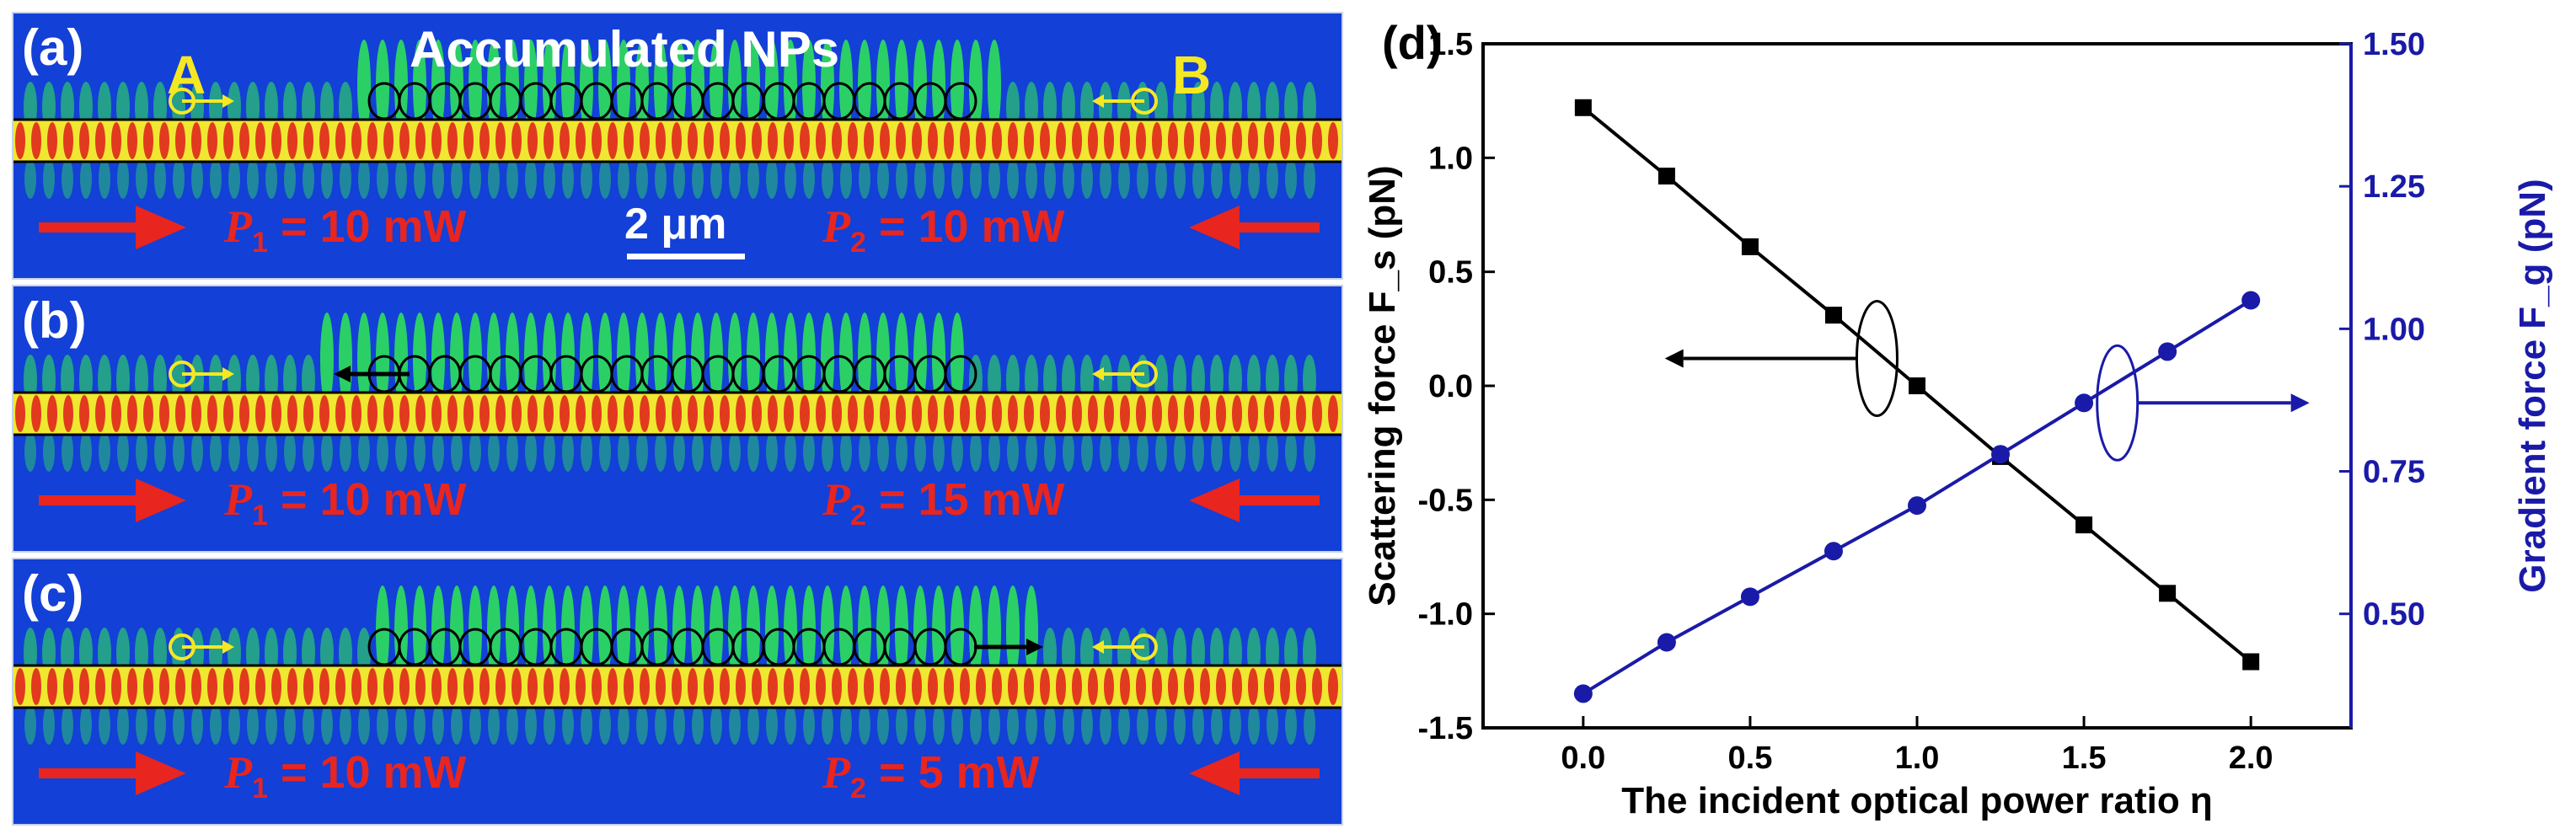 This screenshot has width=2576, height=834. Describe the element at coordinates (228, 374) in the screenshot. I see `probe-a-arrowhead` at that location.